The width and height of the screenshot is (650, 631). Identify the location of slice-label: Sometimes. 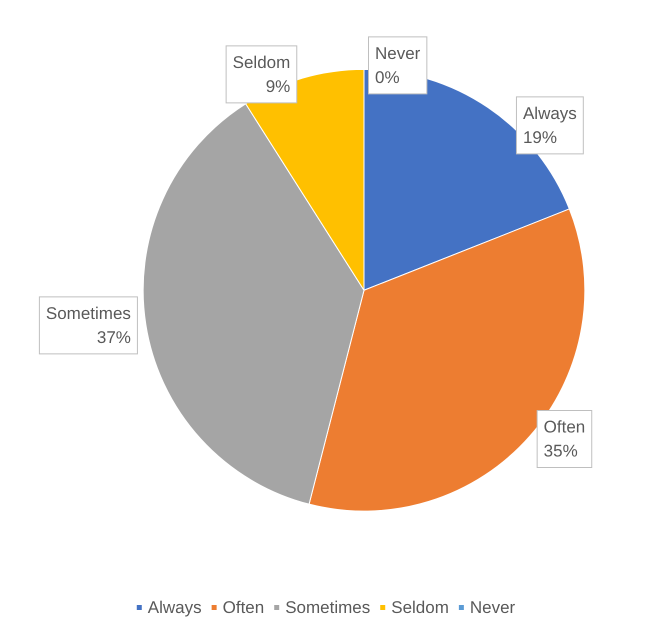
(88, 313).